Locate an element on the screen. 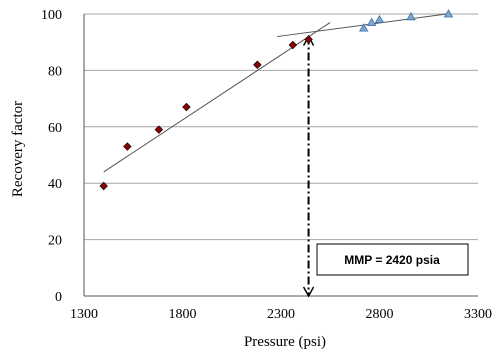 This screenshot has height=355, width=496. y-tick-label: 100 is located at coordinates (51, 15).